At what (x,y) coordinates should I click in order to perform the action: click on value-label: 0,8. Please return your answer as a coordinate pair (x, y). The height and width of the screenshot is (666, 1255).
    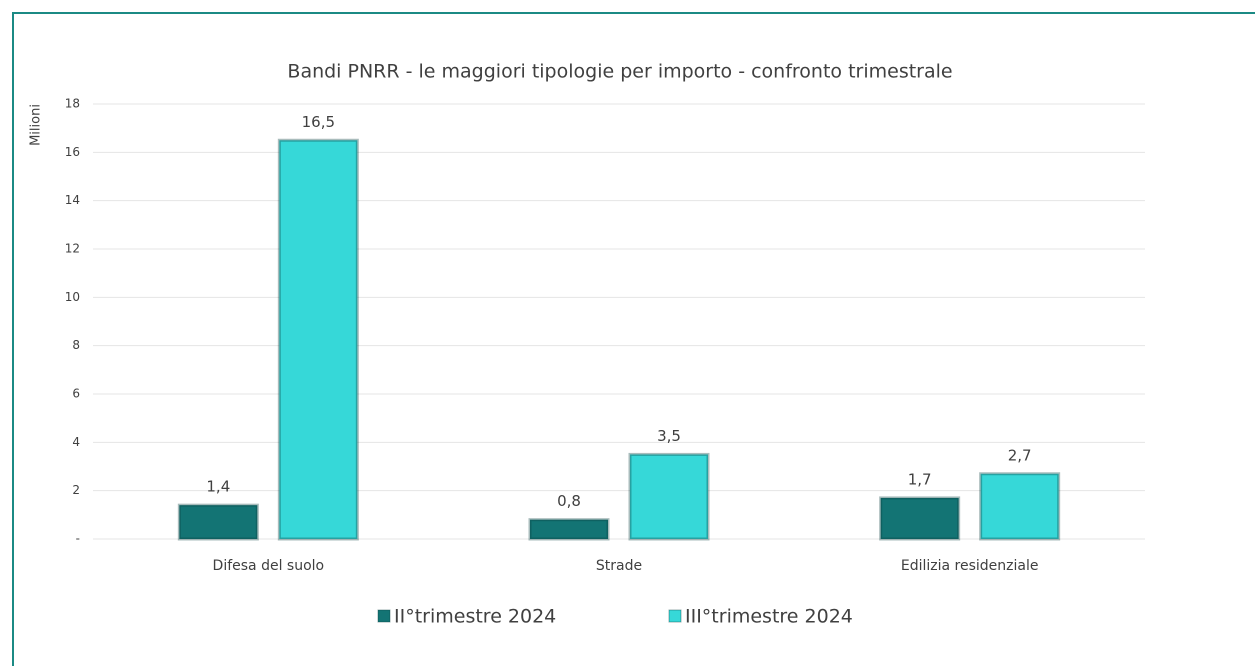
    Looking at the image, I should click on (569, 501).